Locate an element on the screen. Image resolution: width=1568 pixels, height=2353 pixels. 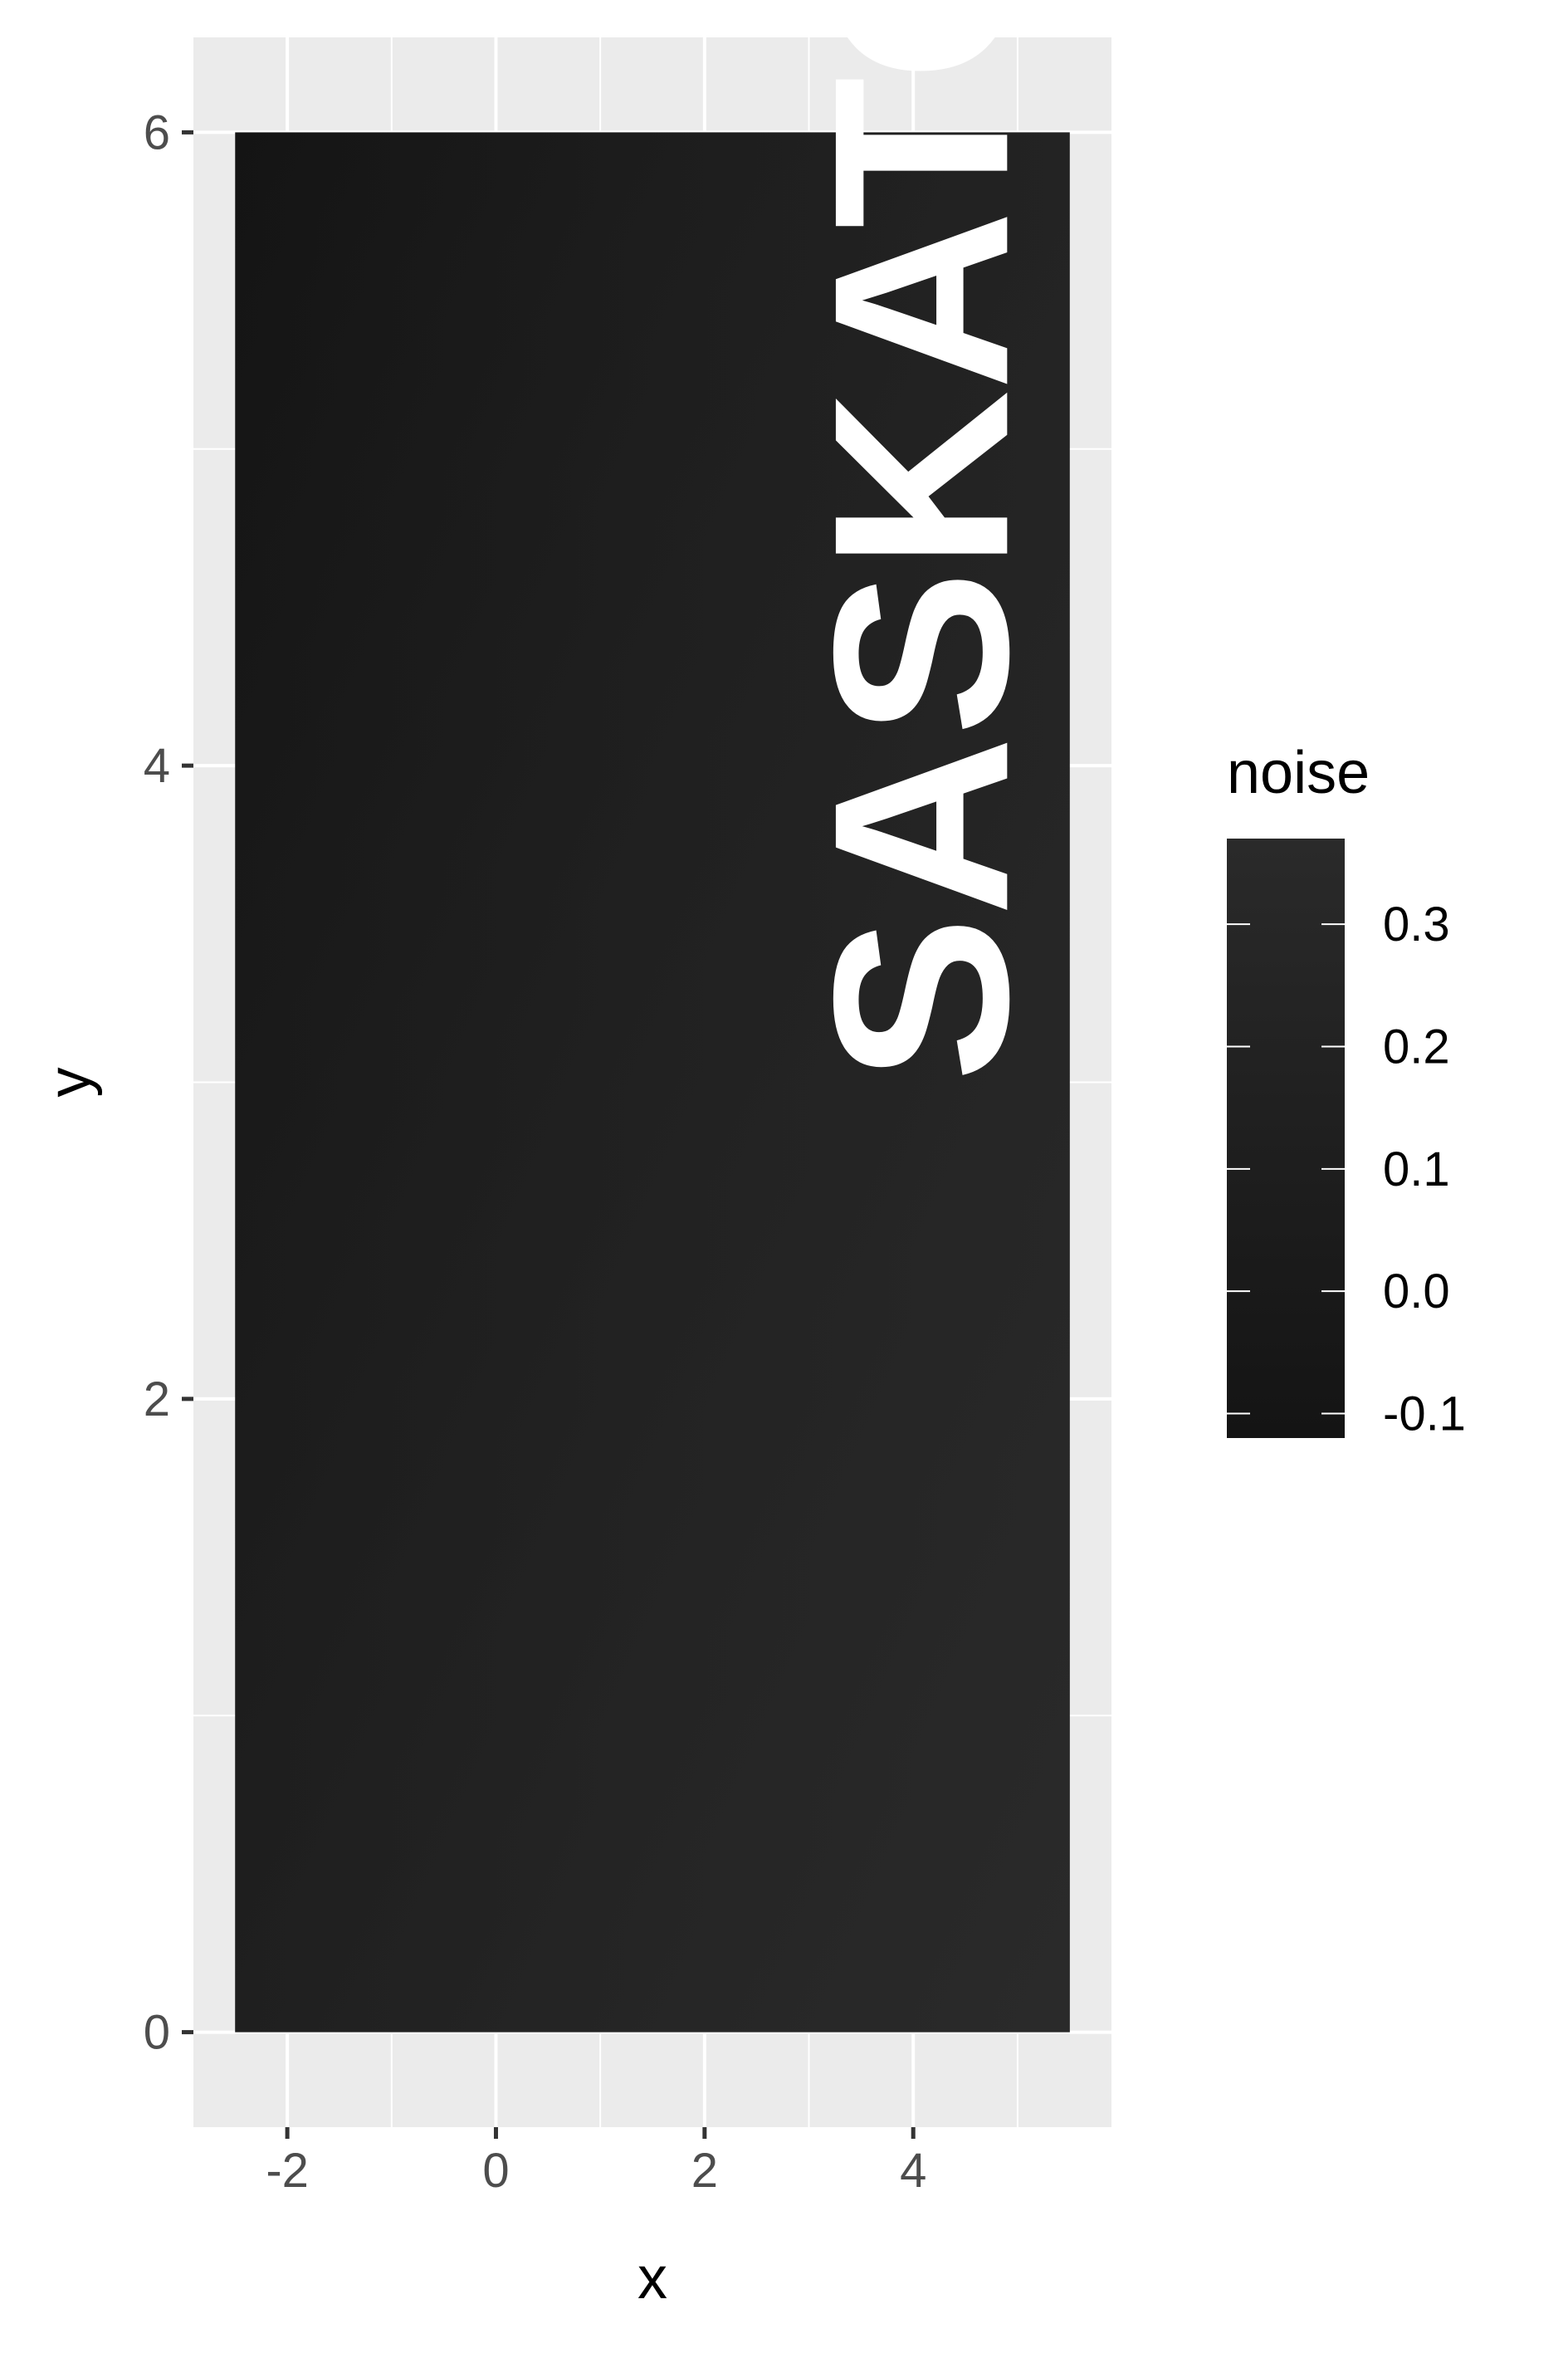
x-tick-label: -2 is located at coordinates (288, 2171).